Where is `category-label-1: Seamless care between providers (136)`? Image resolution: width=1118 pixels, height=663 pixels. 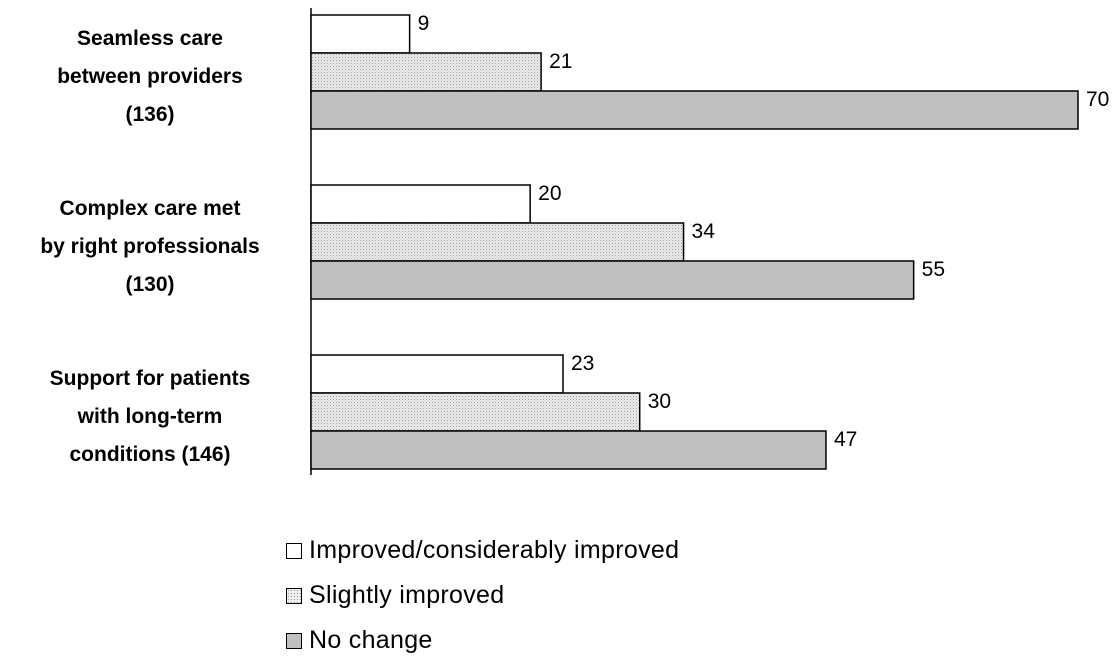
category-label-1: Seamless care between providers (136) is located at coordinates (150, 76).